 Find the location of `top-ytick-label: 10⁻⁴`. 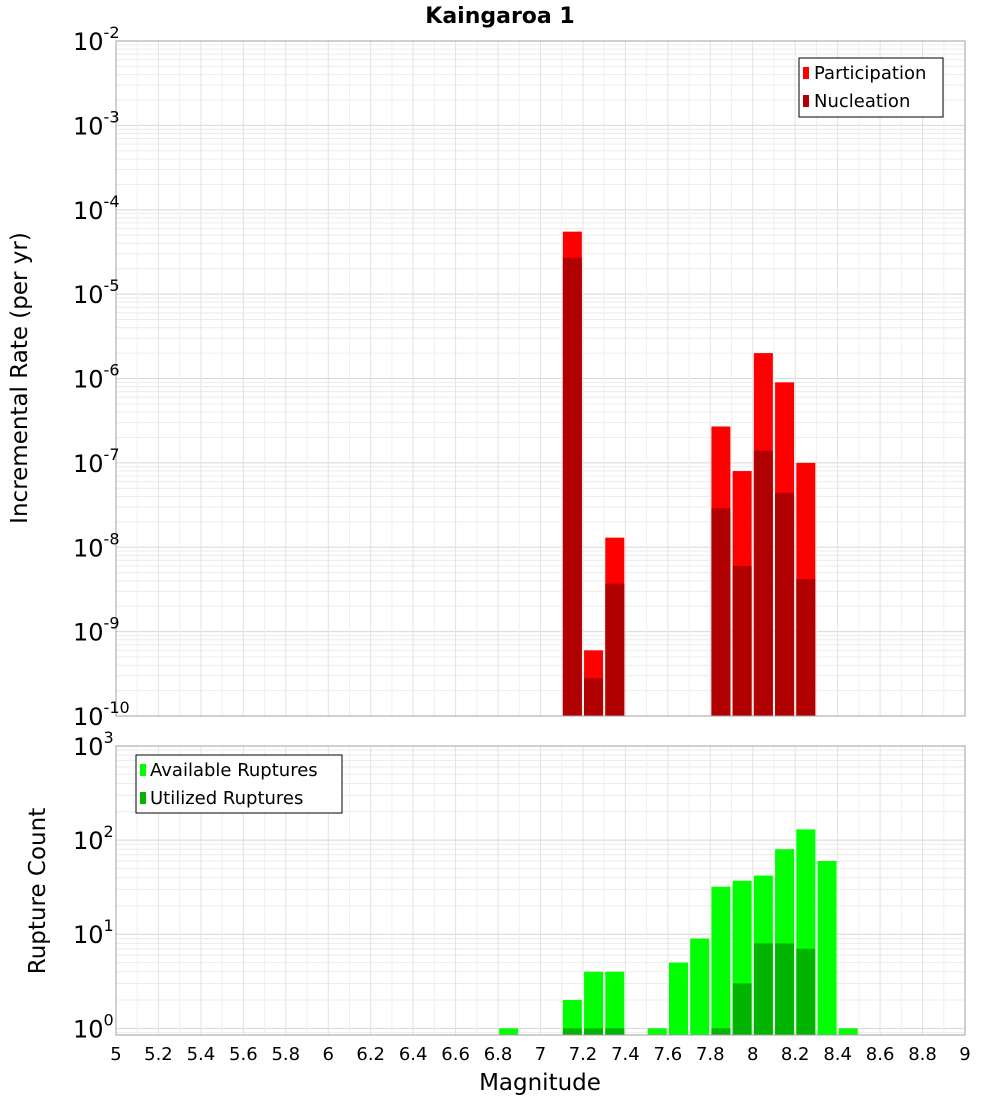

top-ytick-label: 10⁻⁴ is located at coordinates (96, 208).